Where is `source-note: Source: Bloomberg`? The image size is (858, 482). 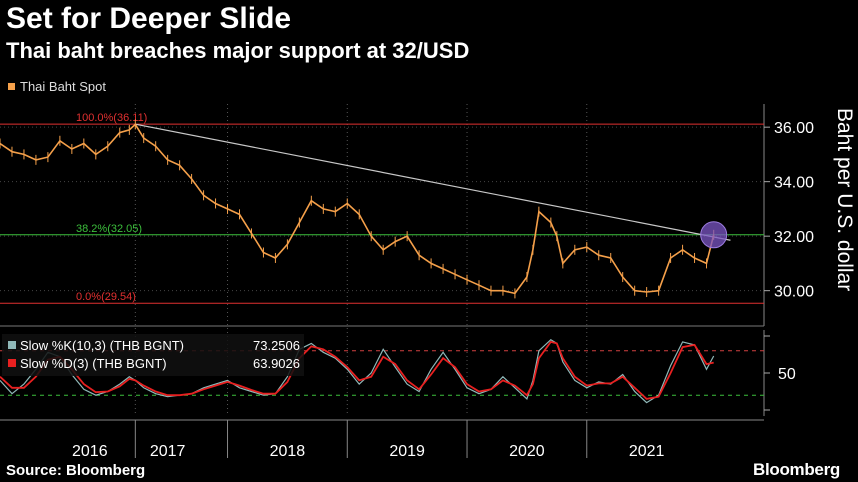
source-note: Source: Bloomberg is located at coordinates (76, 470).